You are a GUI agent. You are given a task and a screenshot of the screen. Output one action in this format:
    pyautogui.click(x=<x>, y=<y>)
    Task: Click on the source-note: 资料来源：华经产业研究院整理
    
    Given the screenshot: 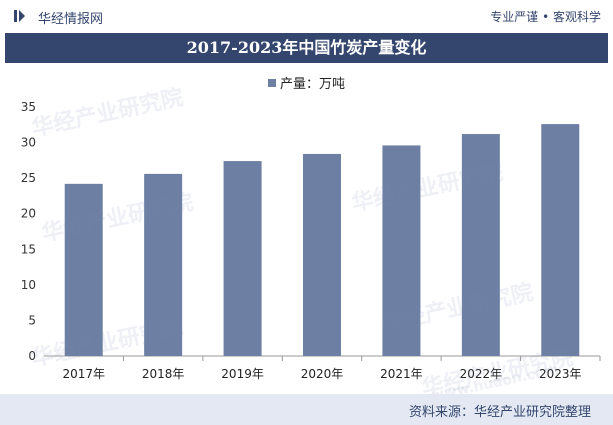 What is the action you would take?
    pyautogui.click(x=499, y=412)
    